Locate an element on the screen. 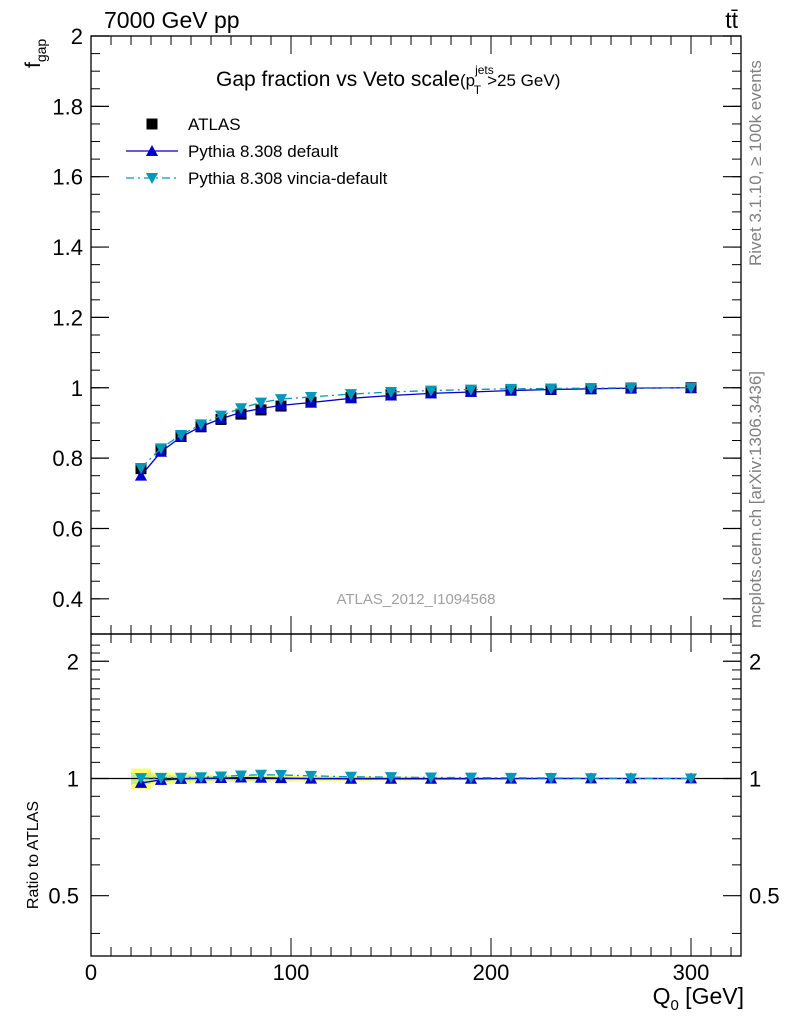  legend-label-pythia-8-308-default: Pythia 8.308 default is located at coordinates (263, 151).